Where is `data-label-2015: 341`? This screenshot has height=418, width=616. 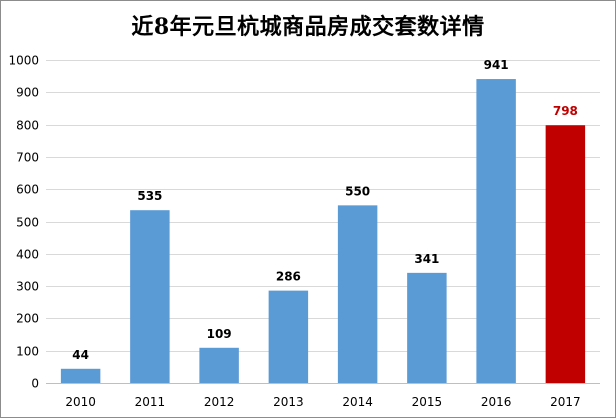
data-label-2015: 341 is located at coordinates (426, 259).